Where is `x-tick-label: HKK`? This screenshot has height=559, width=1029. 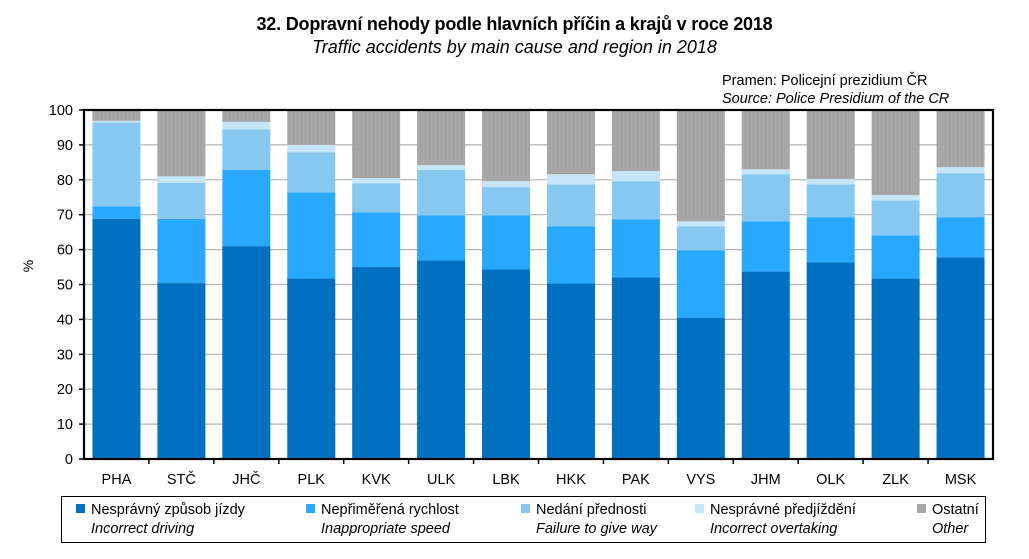
x-tick-label: HKK is located at coordinates (571, 480).